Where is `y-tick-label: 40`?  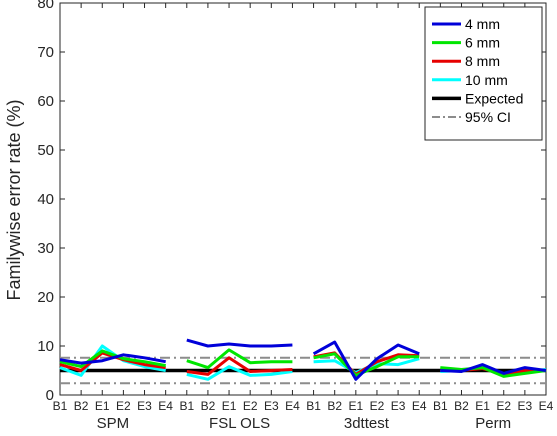
y-tick-label: 40 is located at coordinates (45, 199).